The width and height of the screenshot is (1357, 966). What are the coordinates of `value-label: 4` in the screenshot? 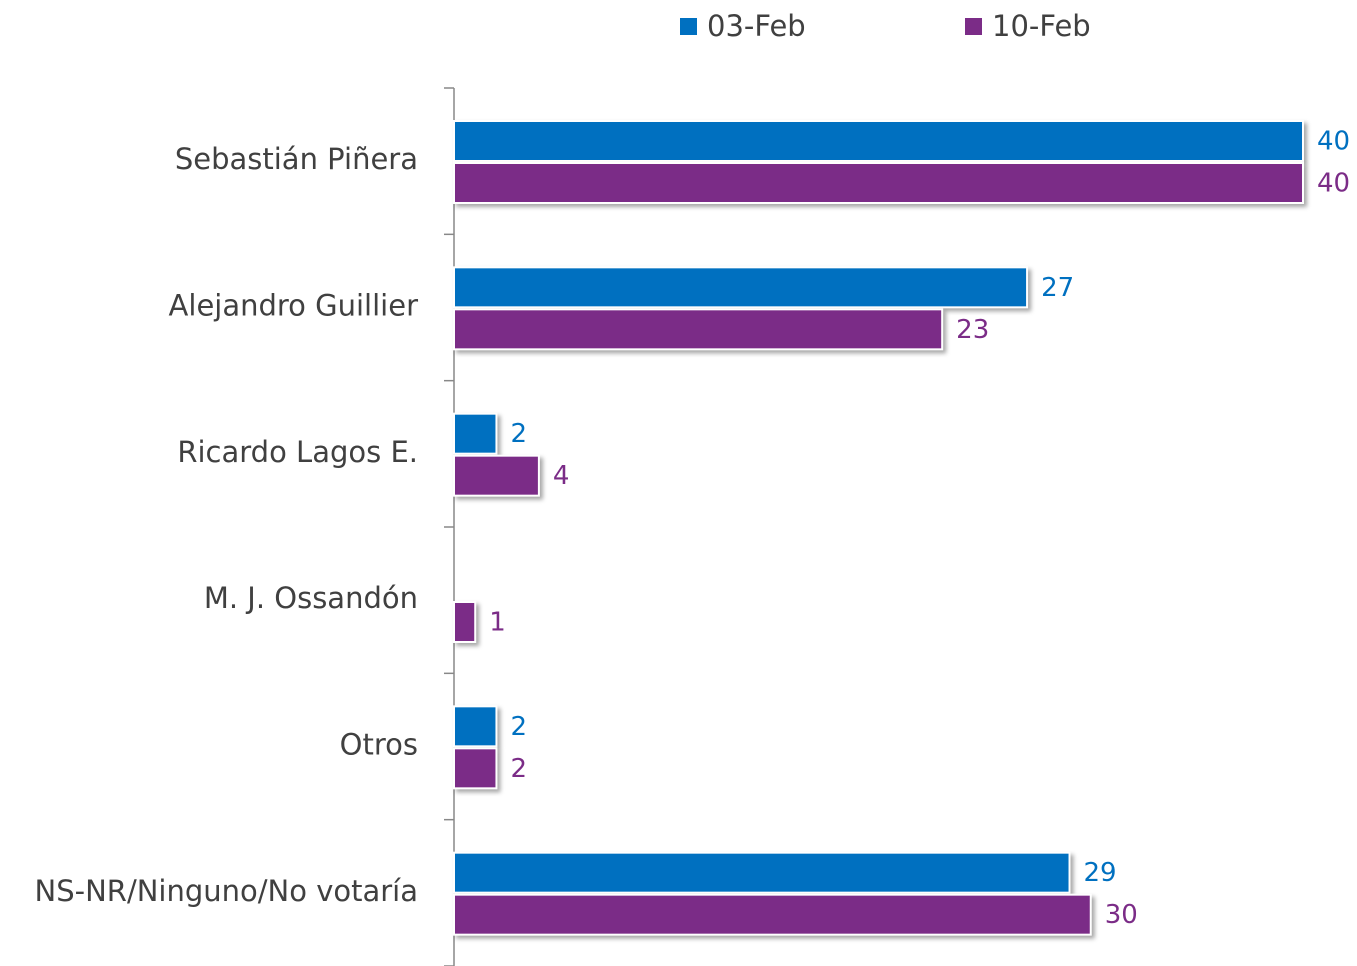 It's located at (561, 476).